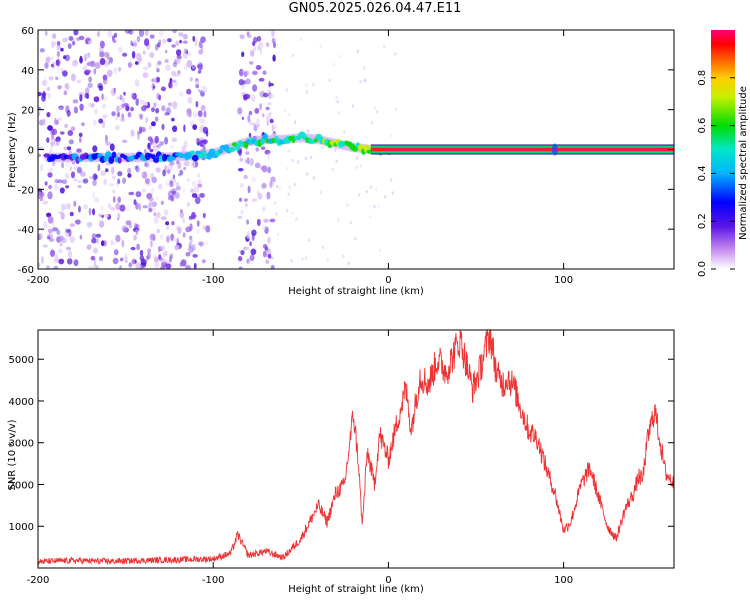 Image resolution: width=750 pixels, height=600 pixels. I want to click on colorbar-tick-label: 0.2, so click(702, 221).